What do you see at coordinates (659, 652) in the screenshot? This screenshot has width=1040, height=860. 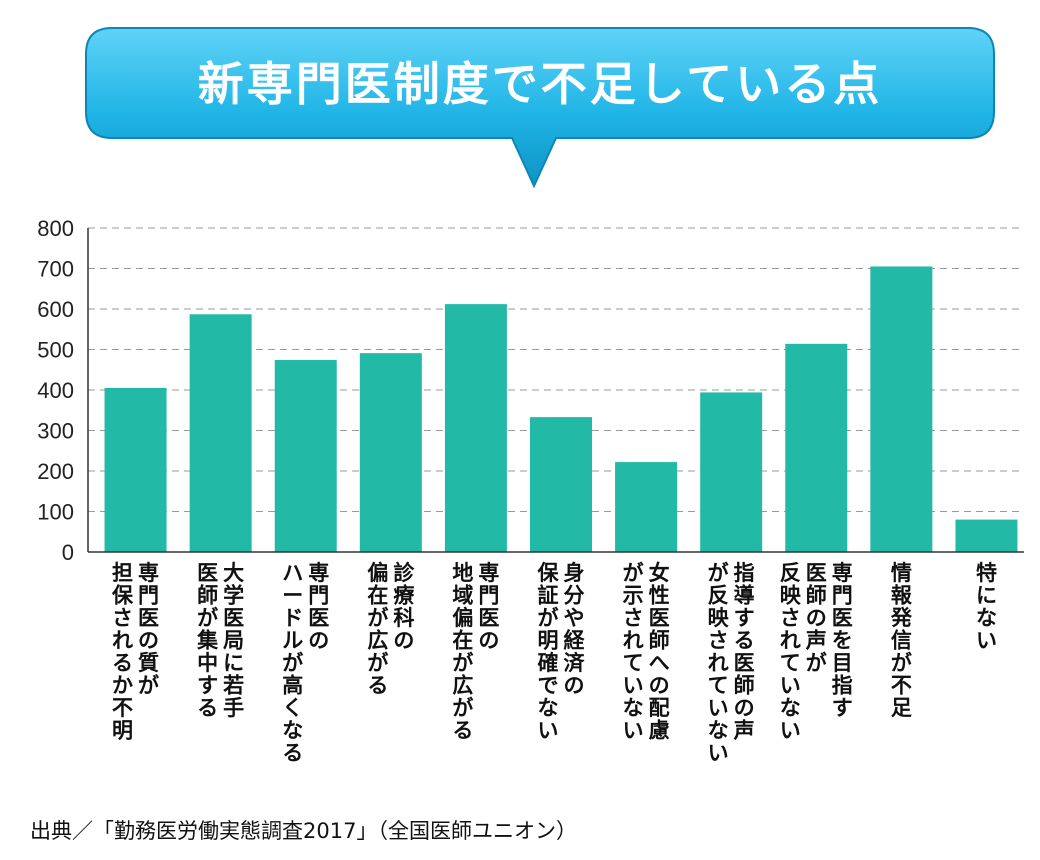 I see `category-label: 女性医師への配慮` at bounding box center [659, 652].